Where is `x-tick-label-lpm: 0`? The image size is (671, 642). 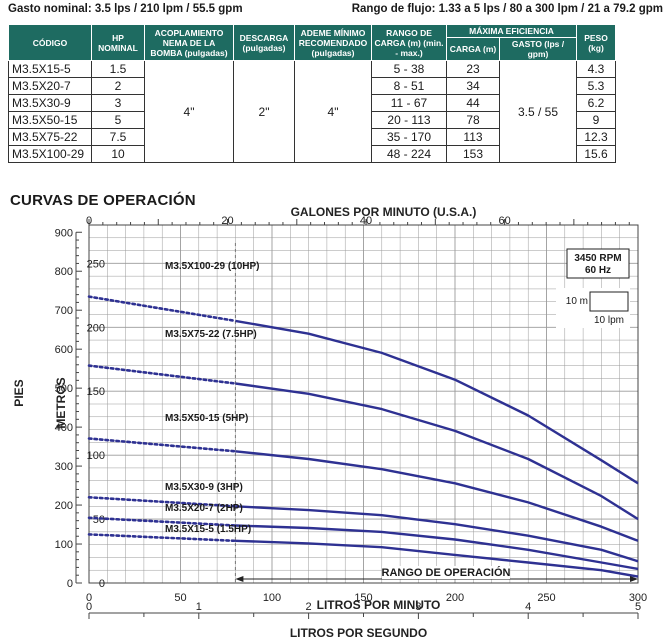 x-tick-label-lpm: 0 is located at coordinates (89, 598).